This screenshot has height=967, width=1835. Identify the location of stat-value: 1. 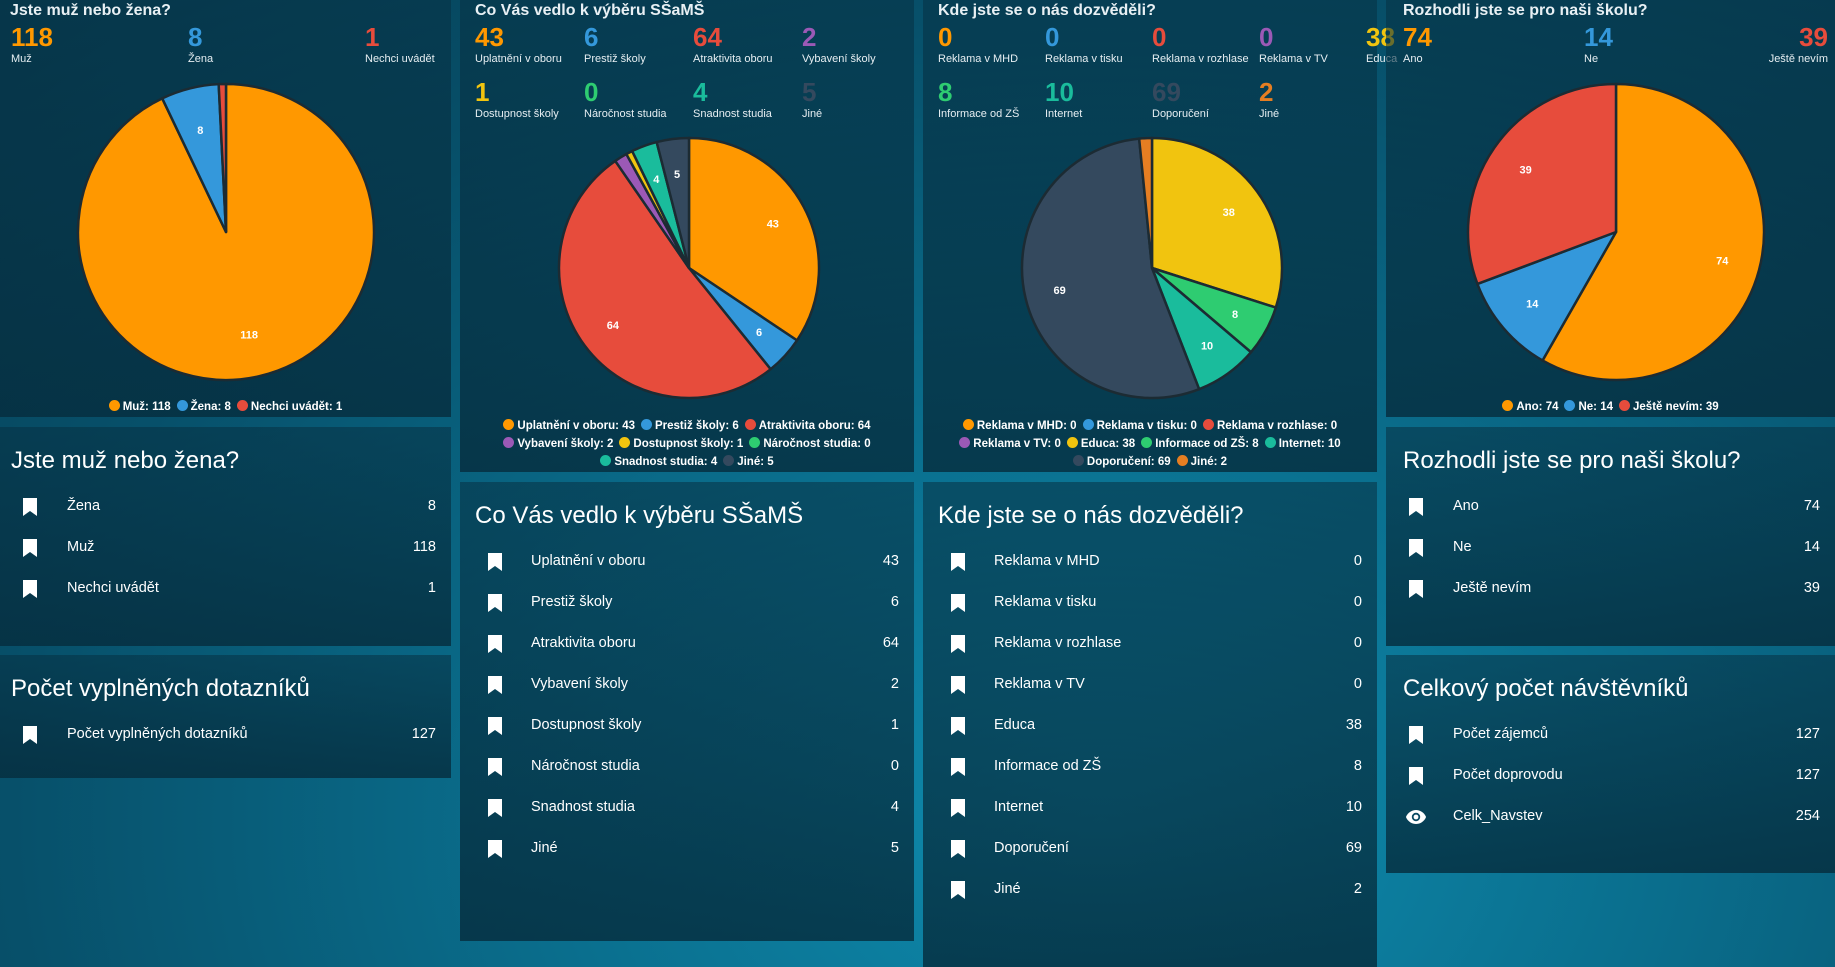
(482, 92).